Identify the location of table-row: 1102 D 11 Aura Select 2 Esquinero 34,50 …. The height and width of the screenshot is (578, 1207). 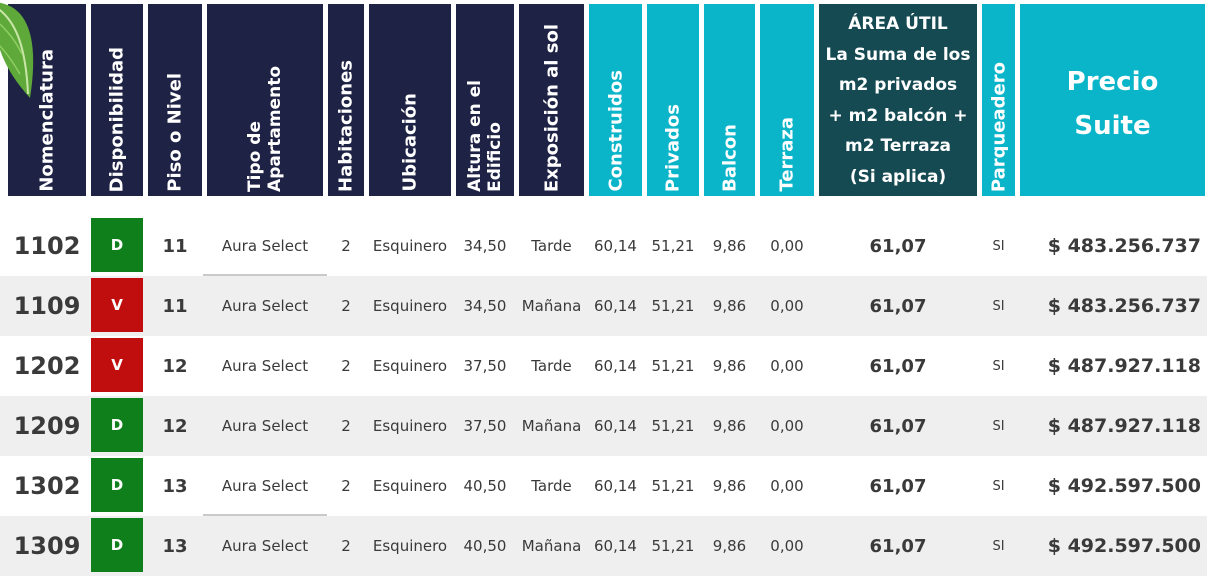
(603, 246).